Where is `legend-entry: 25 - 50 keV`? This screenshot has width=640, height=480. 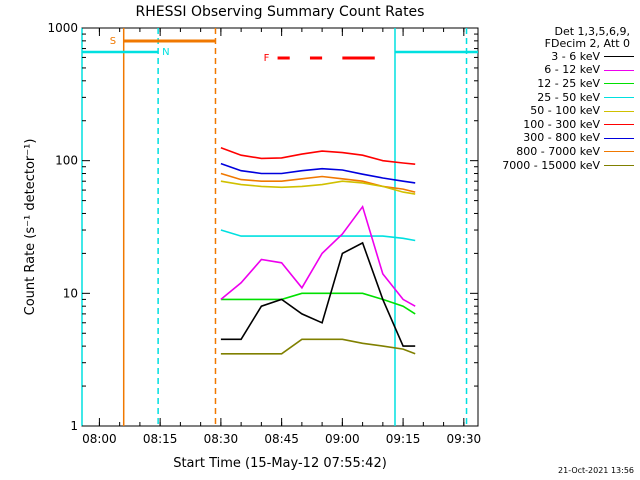 legend-entry: 25 - 50 keV is located at coordinates (555, 98).